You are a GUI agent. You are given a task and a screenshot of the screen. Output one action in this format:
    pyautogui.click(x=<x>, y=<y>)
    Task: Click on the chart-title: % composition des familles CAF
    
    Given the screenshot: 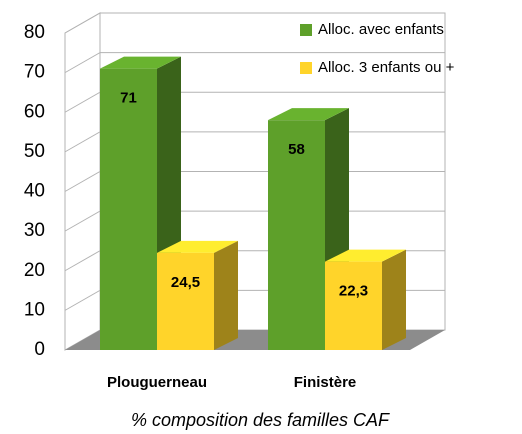 What is the action you would take?
    pyautogui.click(x=260, y=420)
    